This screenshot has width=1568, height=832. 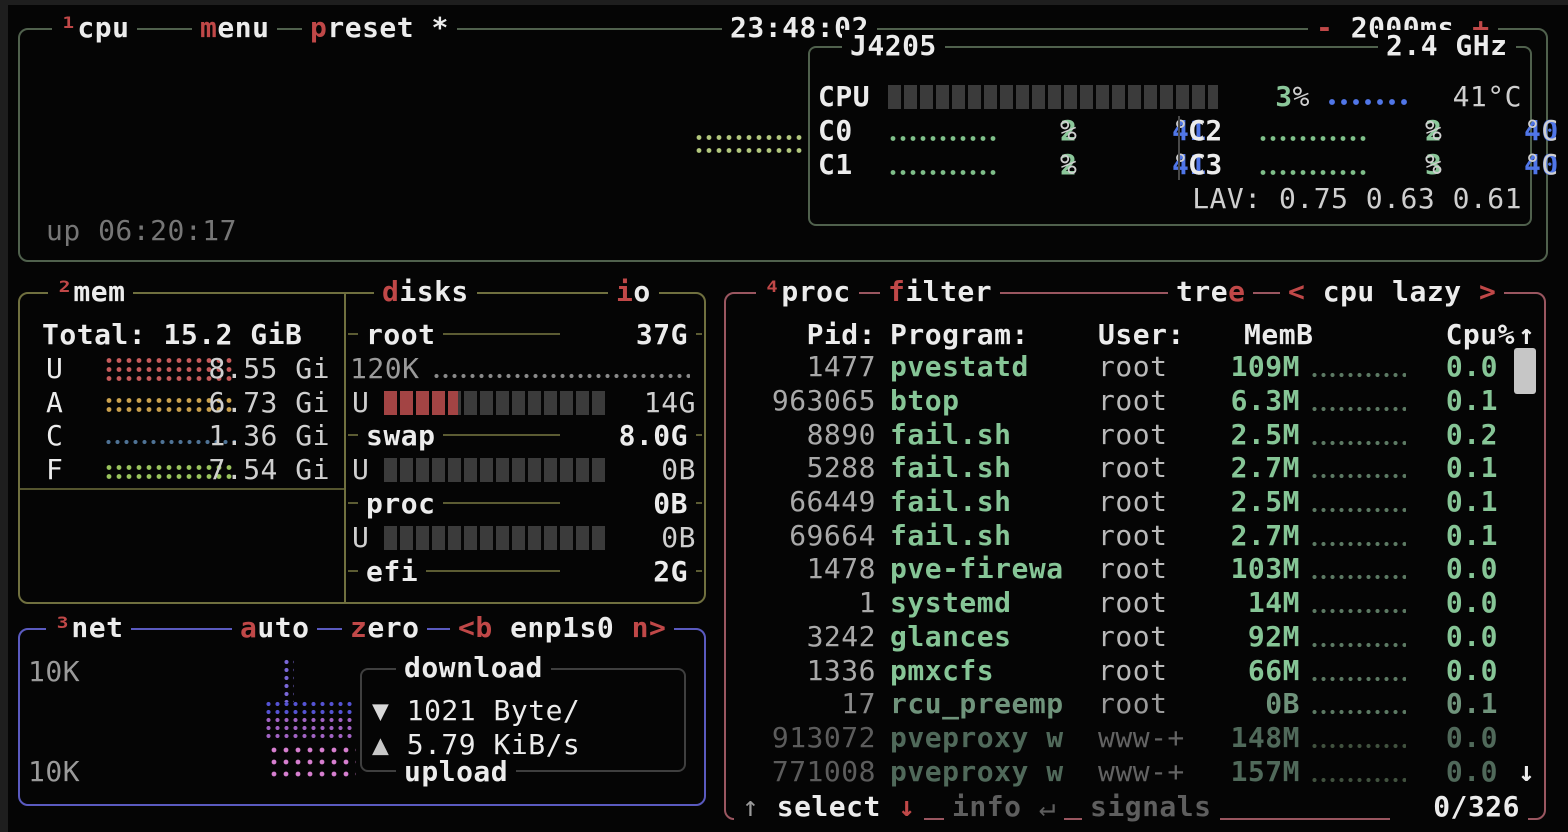 What do you see at coordinates (1152, 434) in the screenshot?
I see `table-row: 8890 fail.sh root 2.5M 0.2` at bounding box center [1152, 434].